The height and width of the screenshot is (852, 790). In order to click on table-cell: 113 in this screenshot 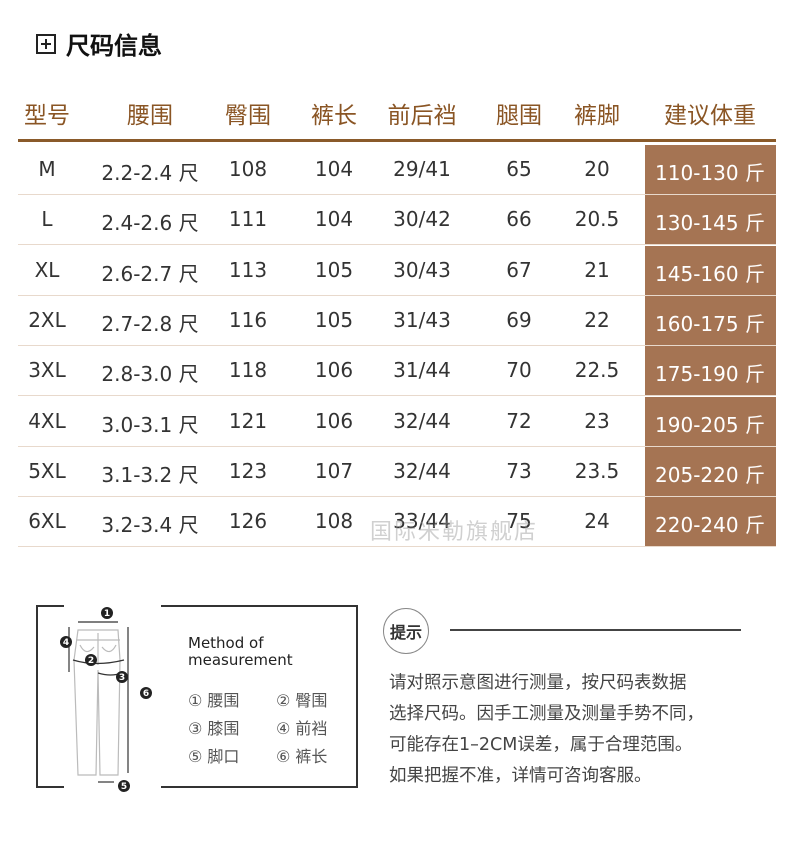, I will do `click(248, 269)`.